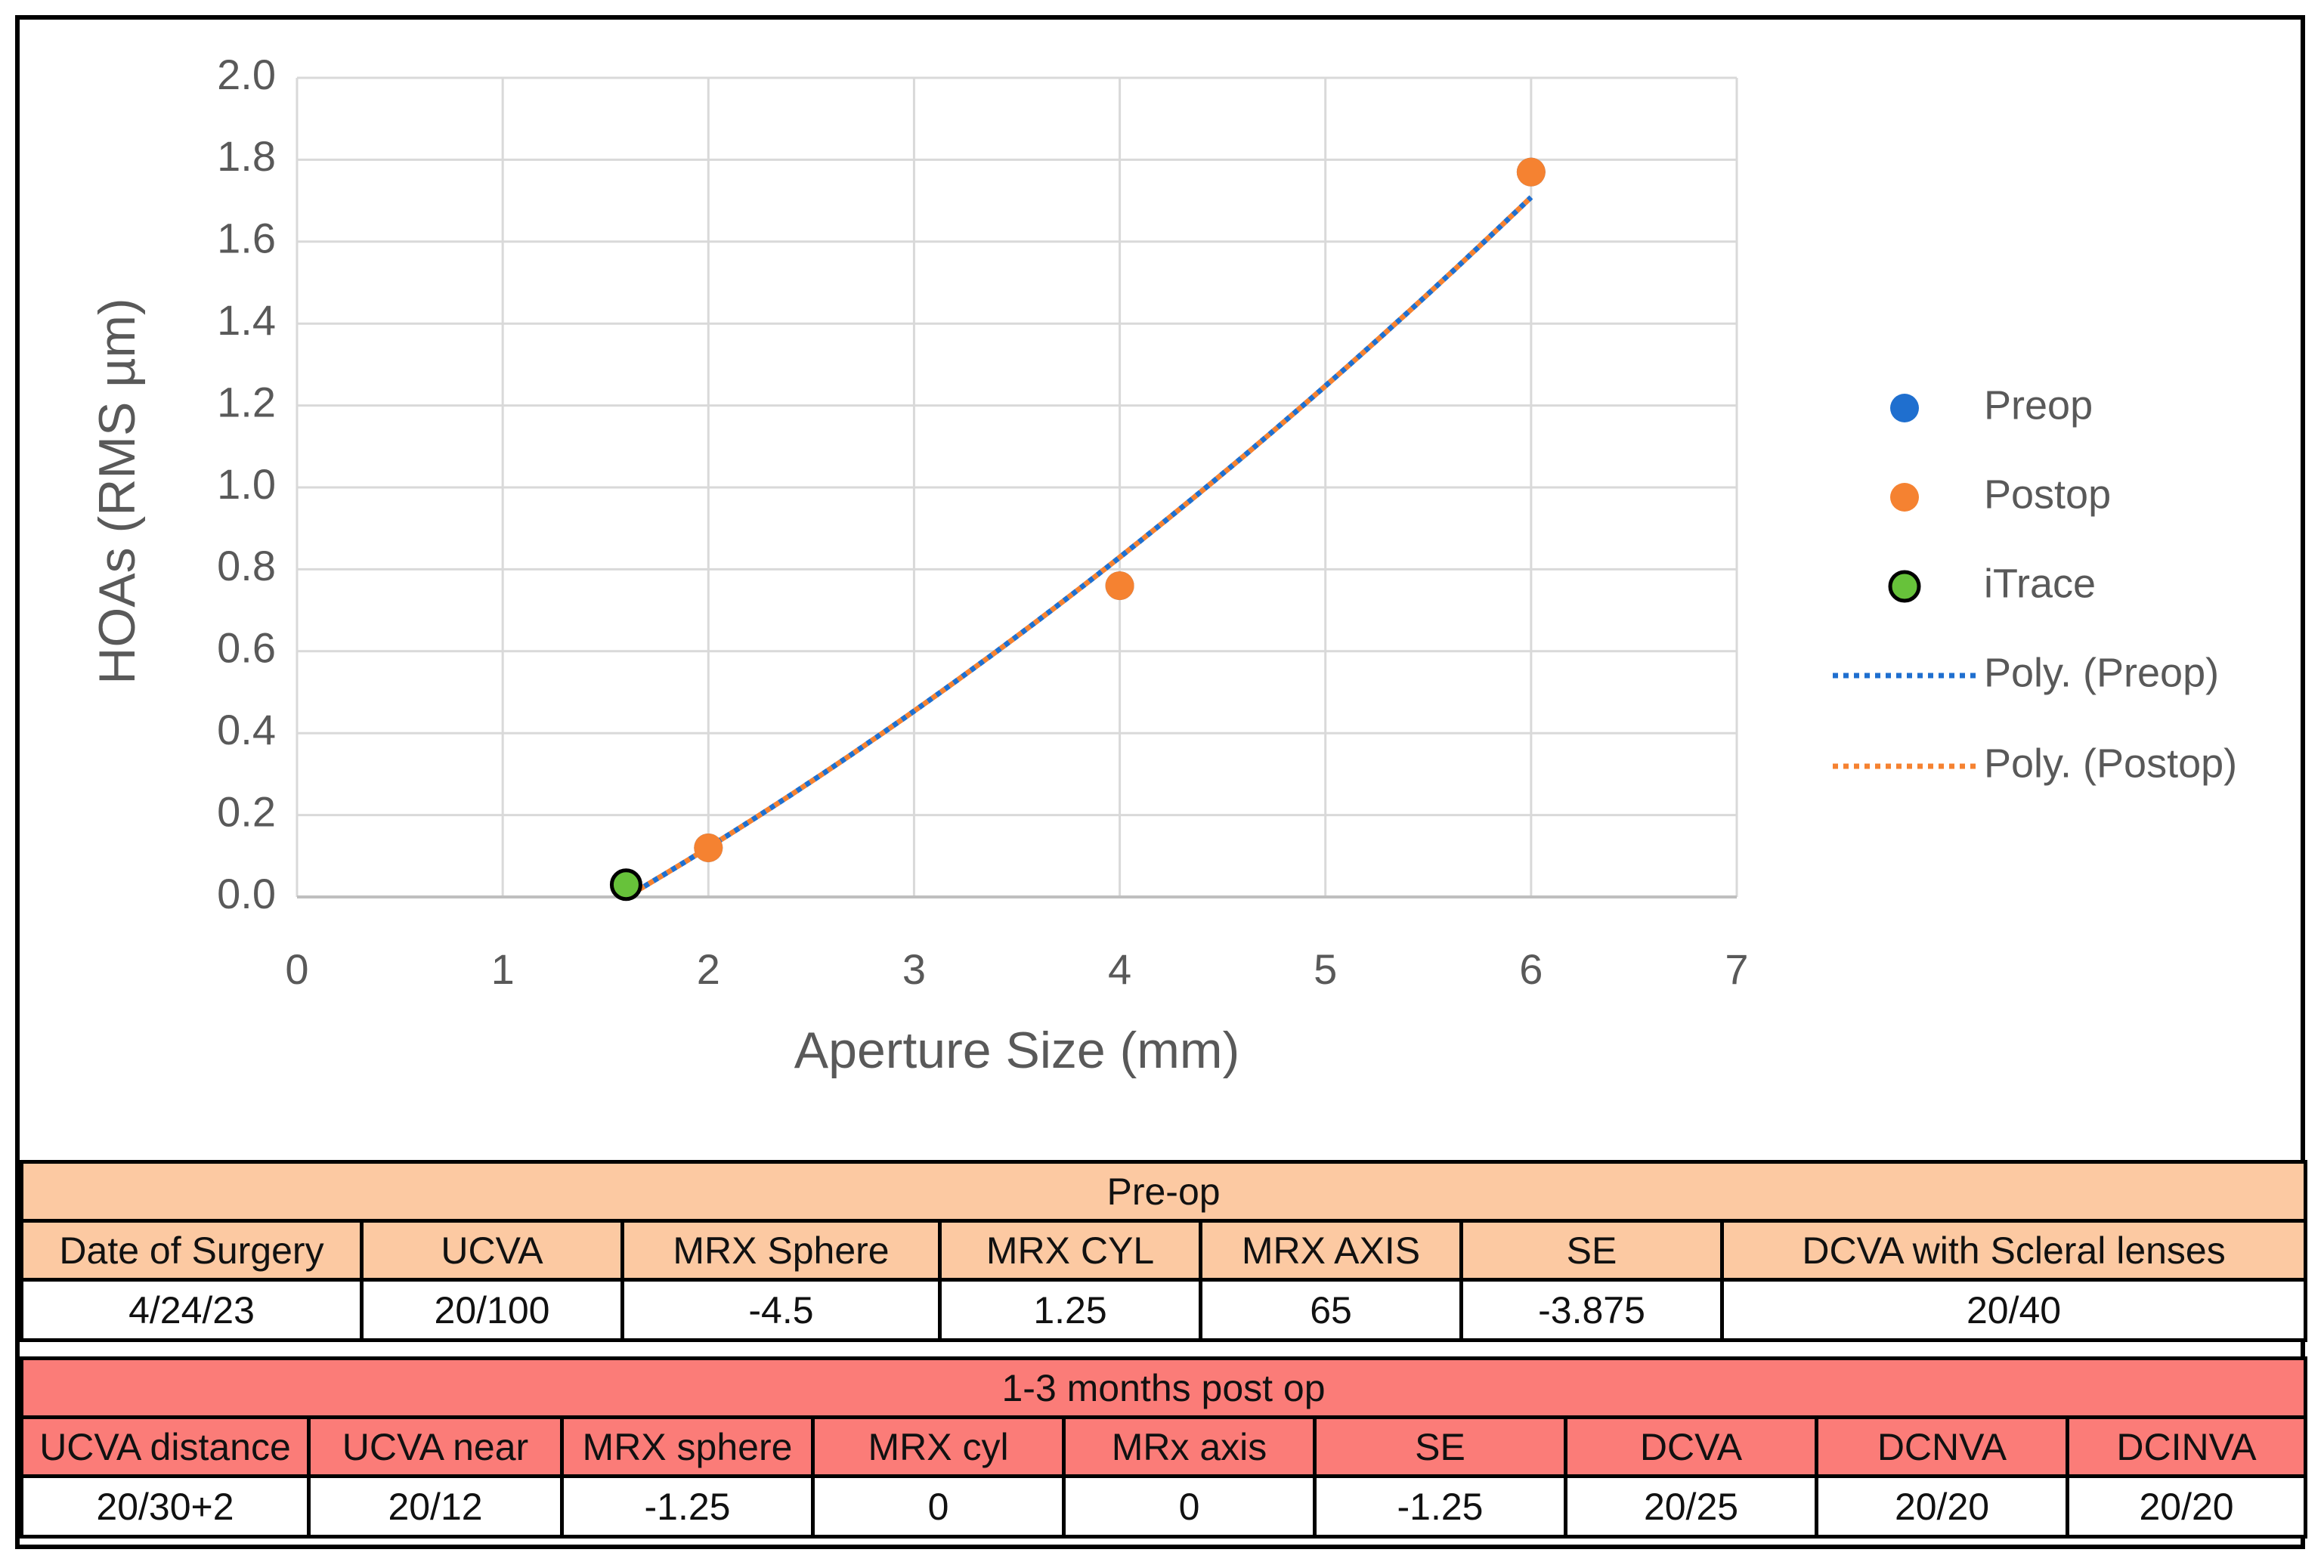 This screenshot has width=2324, height=1568. Describe the element at coordinates (1189, 1506) in the screenshot. I see `postop-value-mrx-axis: 0` at that location.